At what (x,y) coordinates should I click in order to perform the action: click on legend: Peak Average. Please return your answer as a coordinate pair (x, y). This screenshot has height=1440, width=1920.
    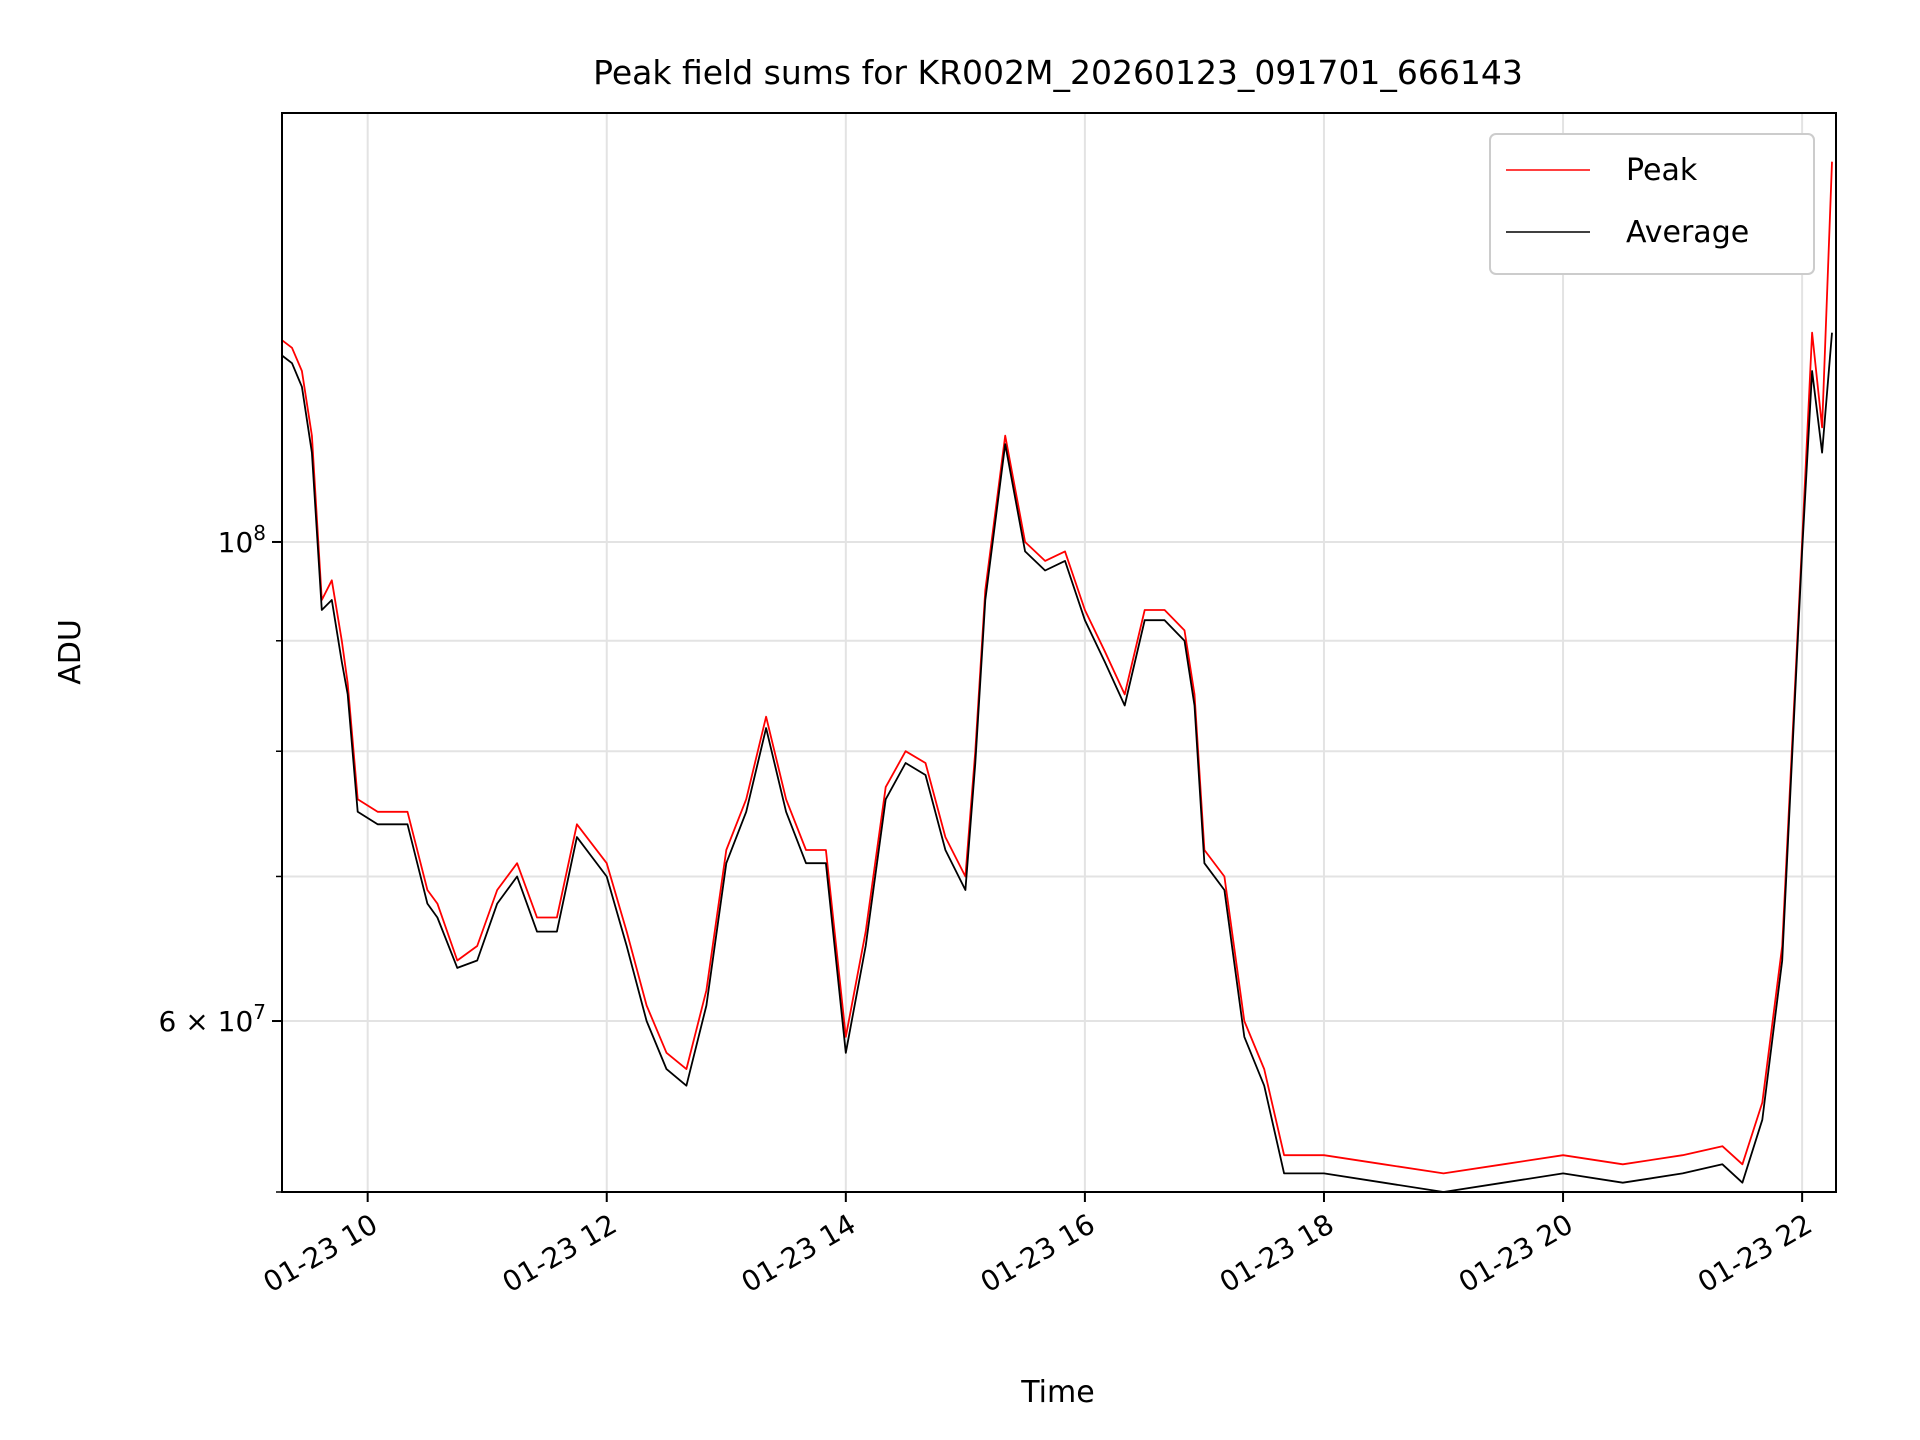
    Looking at the image, I should click on (1652, 204).